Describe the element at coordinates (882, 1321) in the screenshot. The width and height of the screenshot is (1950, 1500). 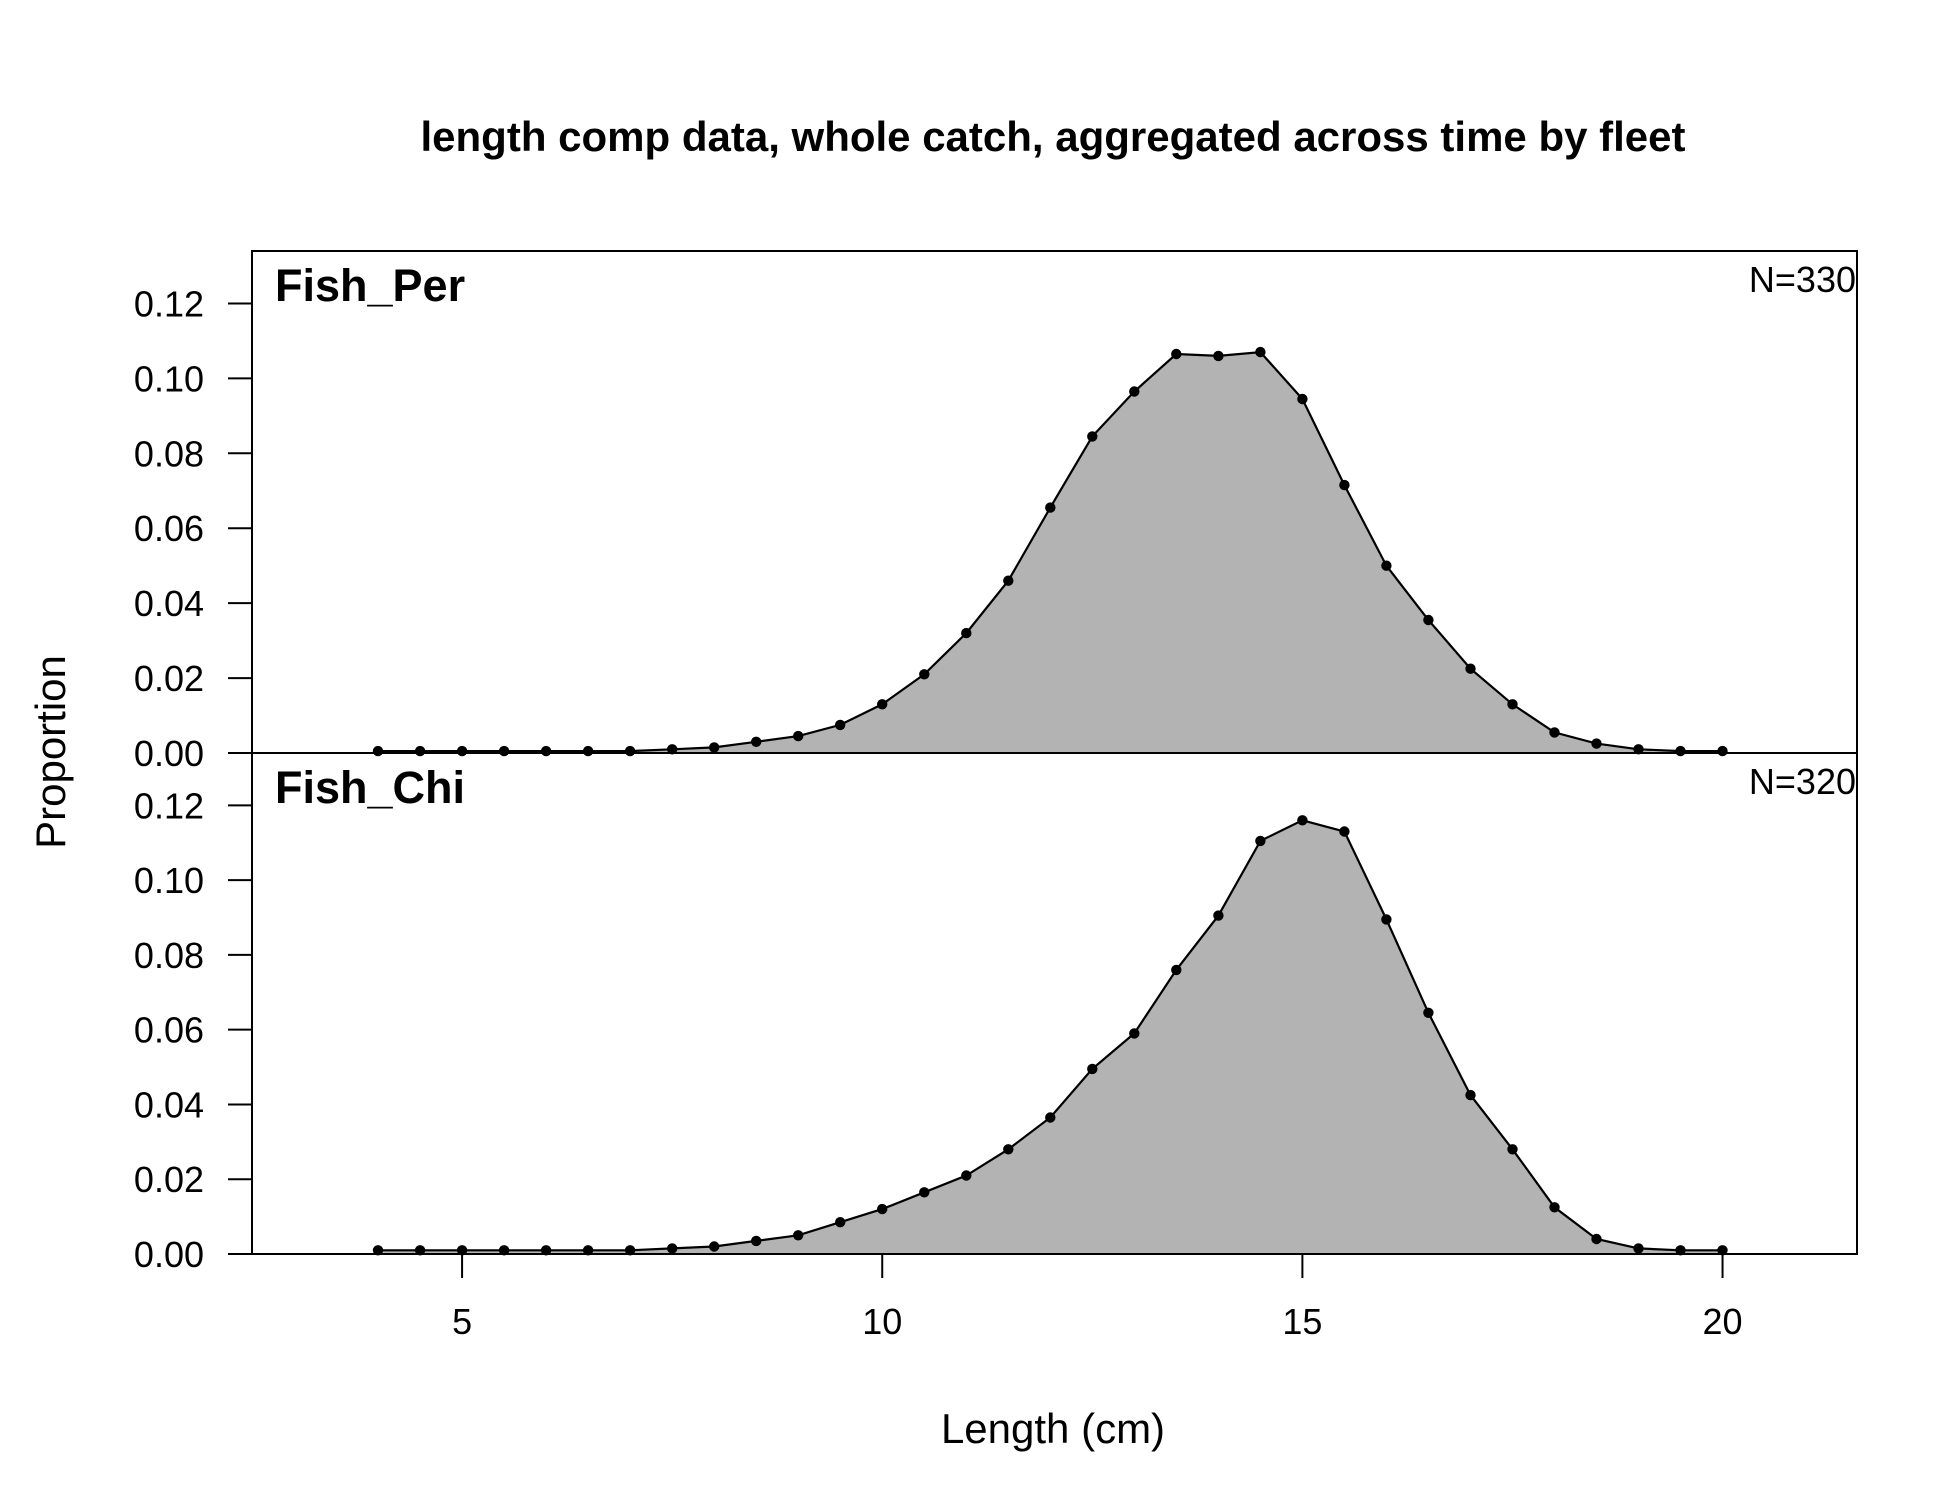
I see `x-tick-label: 10` at that location.